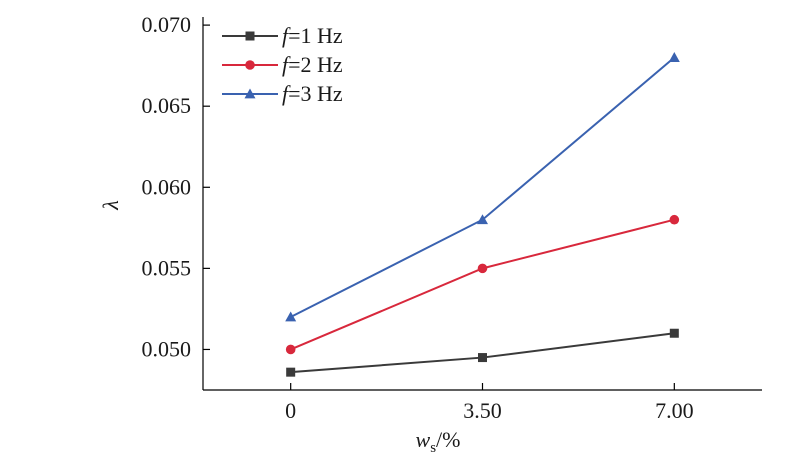  Describe the element at coordinates (674, 410) in the screenshot. I see `x-tick-label: 7.00` at that location.